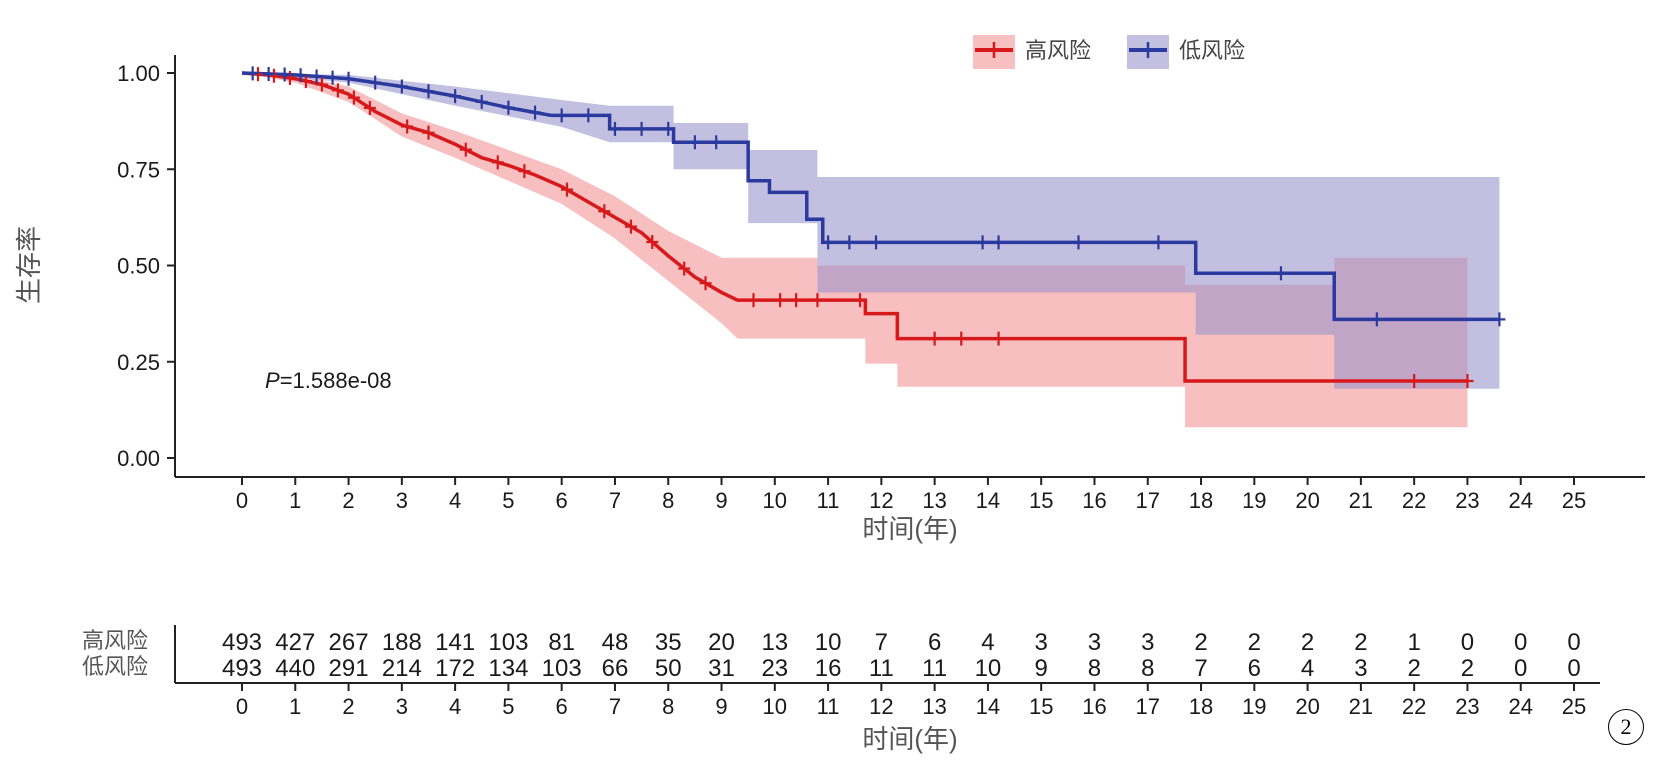  Describe the element at coordinates (1201, 500) in the screenshot. I see `x-tick-label-18: 18` at that location.